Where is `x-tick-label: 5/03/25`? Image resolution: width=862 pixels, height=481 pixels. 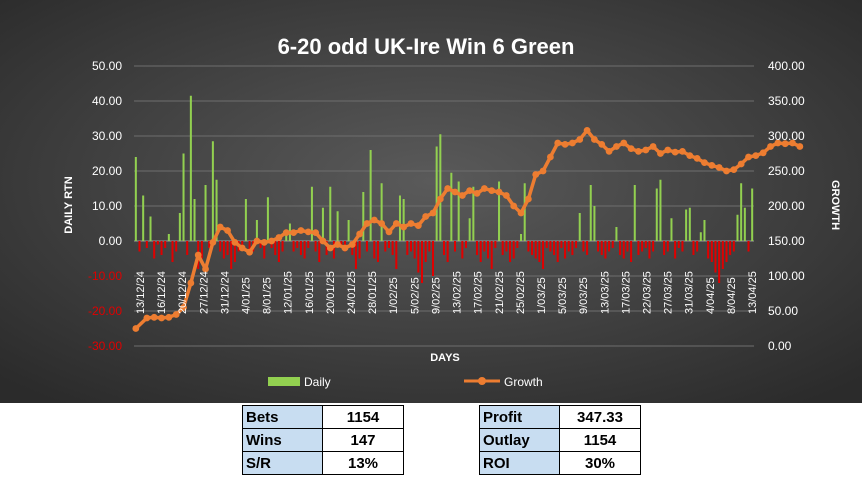
x-tick-label: 5/03/25 is located at coordinates (563, 295).